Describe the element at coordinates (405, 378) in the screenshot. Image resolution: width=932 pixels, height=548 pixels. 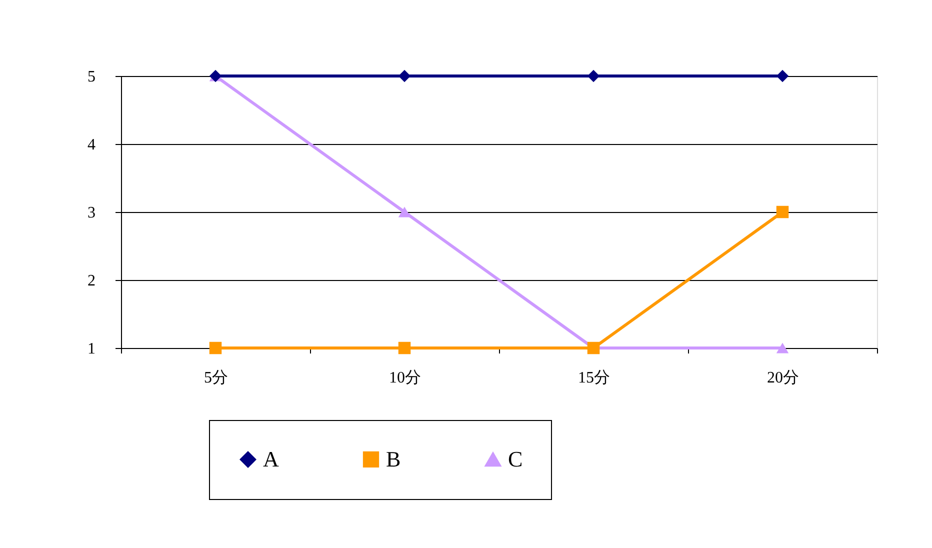
I see `x-tick-label: 10分` at that location.